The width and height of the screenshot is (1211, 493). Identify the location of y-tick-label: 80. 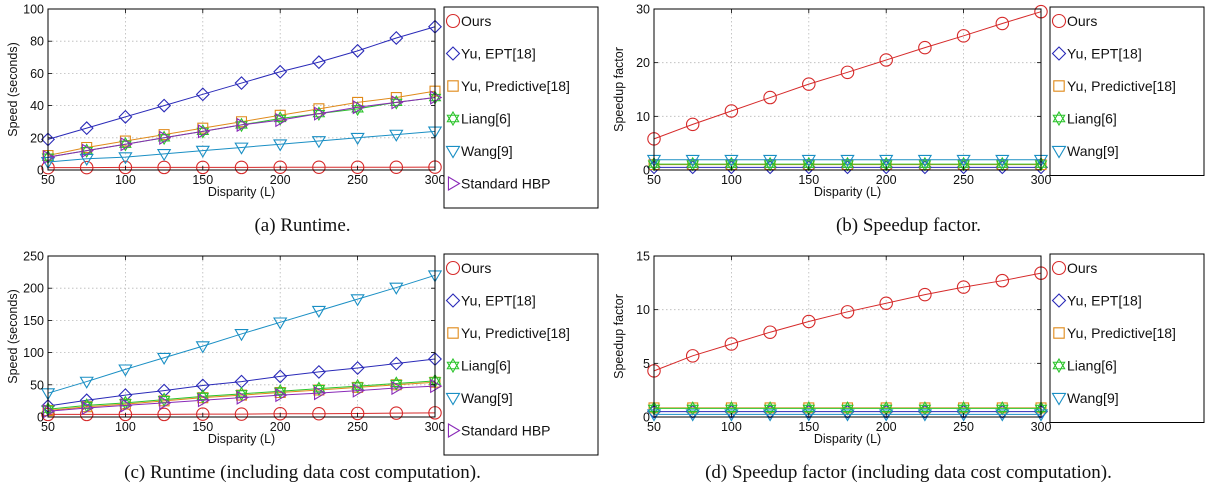
(37, 42).